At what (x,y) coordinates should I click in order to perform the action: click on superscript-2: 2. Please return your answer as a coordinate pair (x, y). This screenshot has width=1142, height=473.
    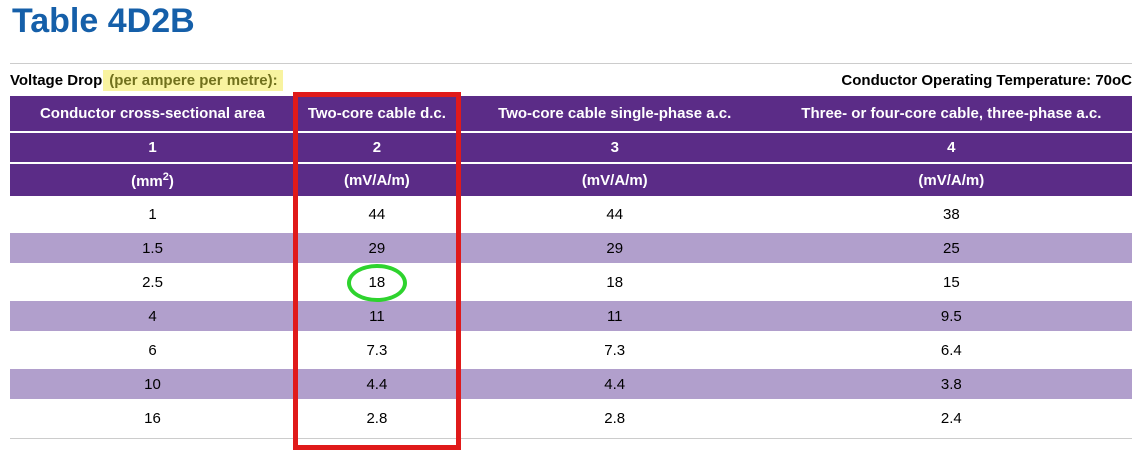
    Looking at the image, I should click on (165, 176).